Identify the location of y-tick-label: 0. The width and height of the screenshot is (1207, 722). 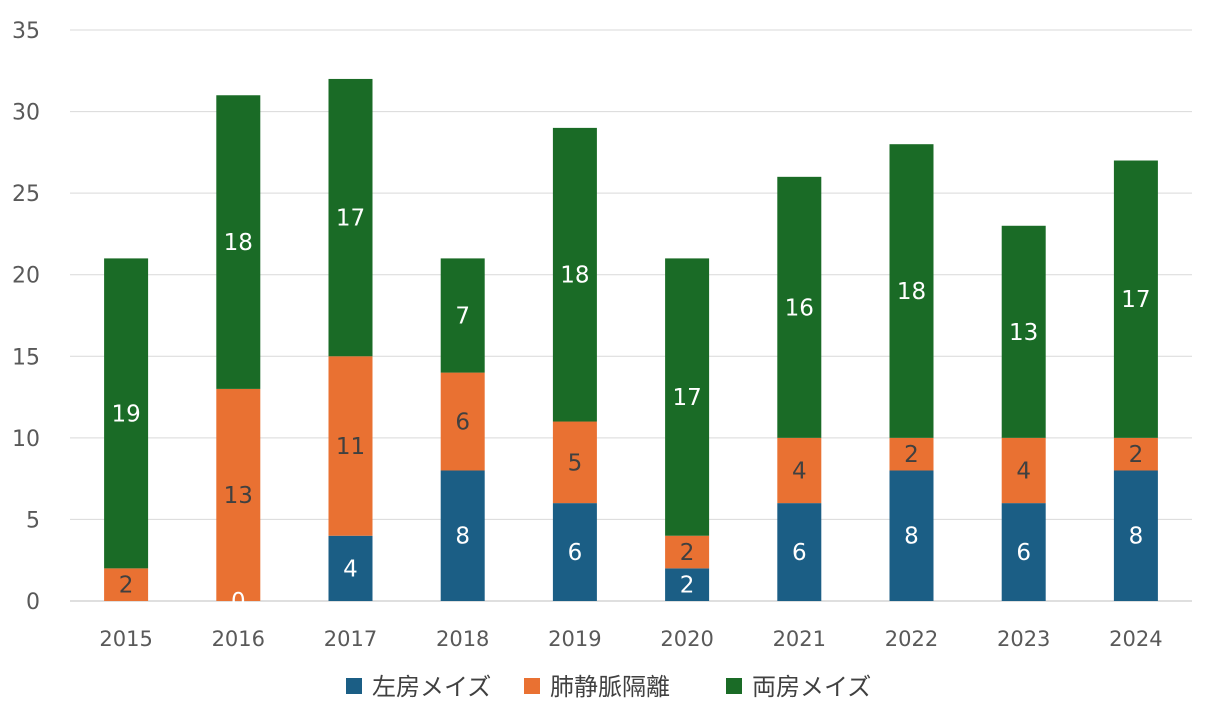
(33, 602).